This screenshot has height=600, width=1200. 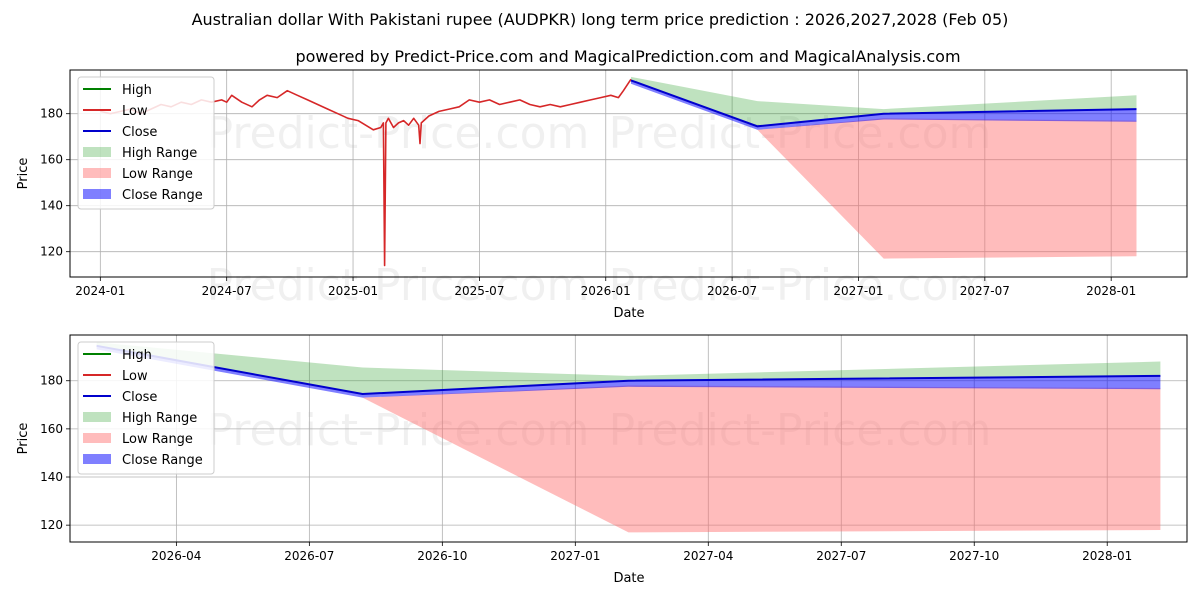 I want to click on x-tick-label: 2027-04, so click(x=708, y=556).